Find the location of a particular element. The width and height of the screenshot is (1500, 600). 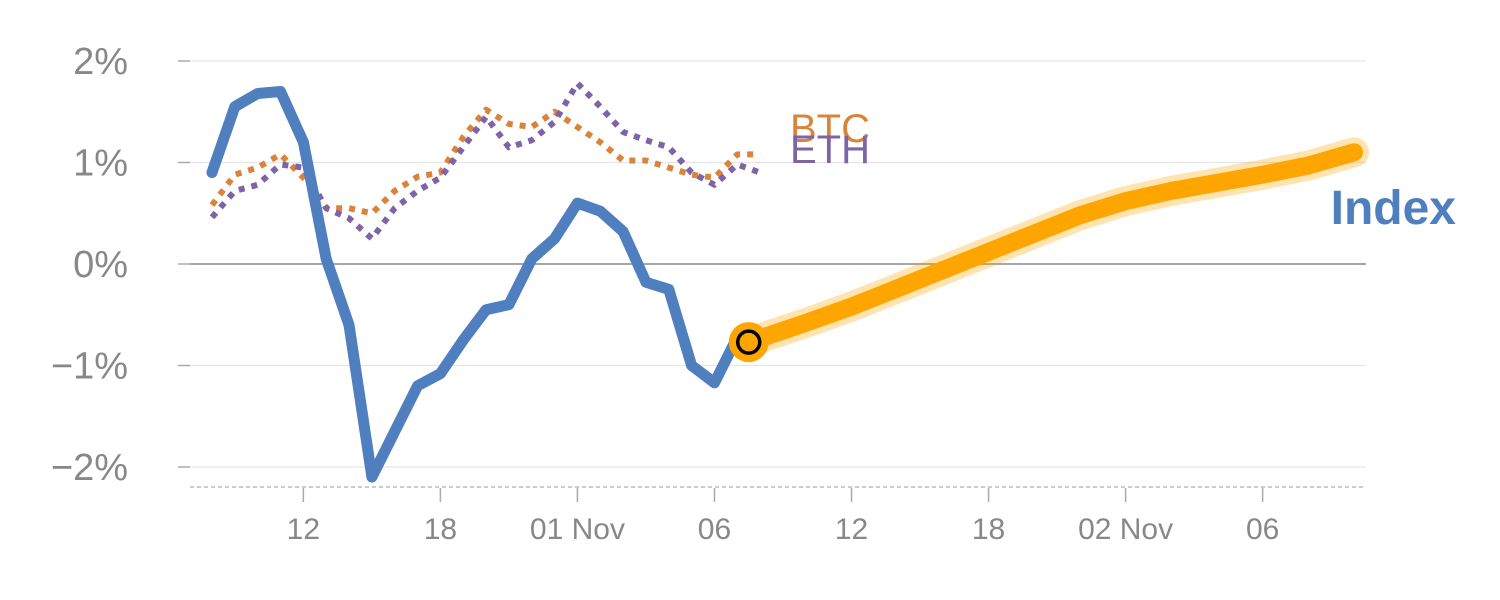

series-label-btc: BTC is located at coordinates (830, 129).